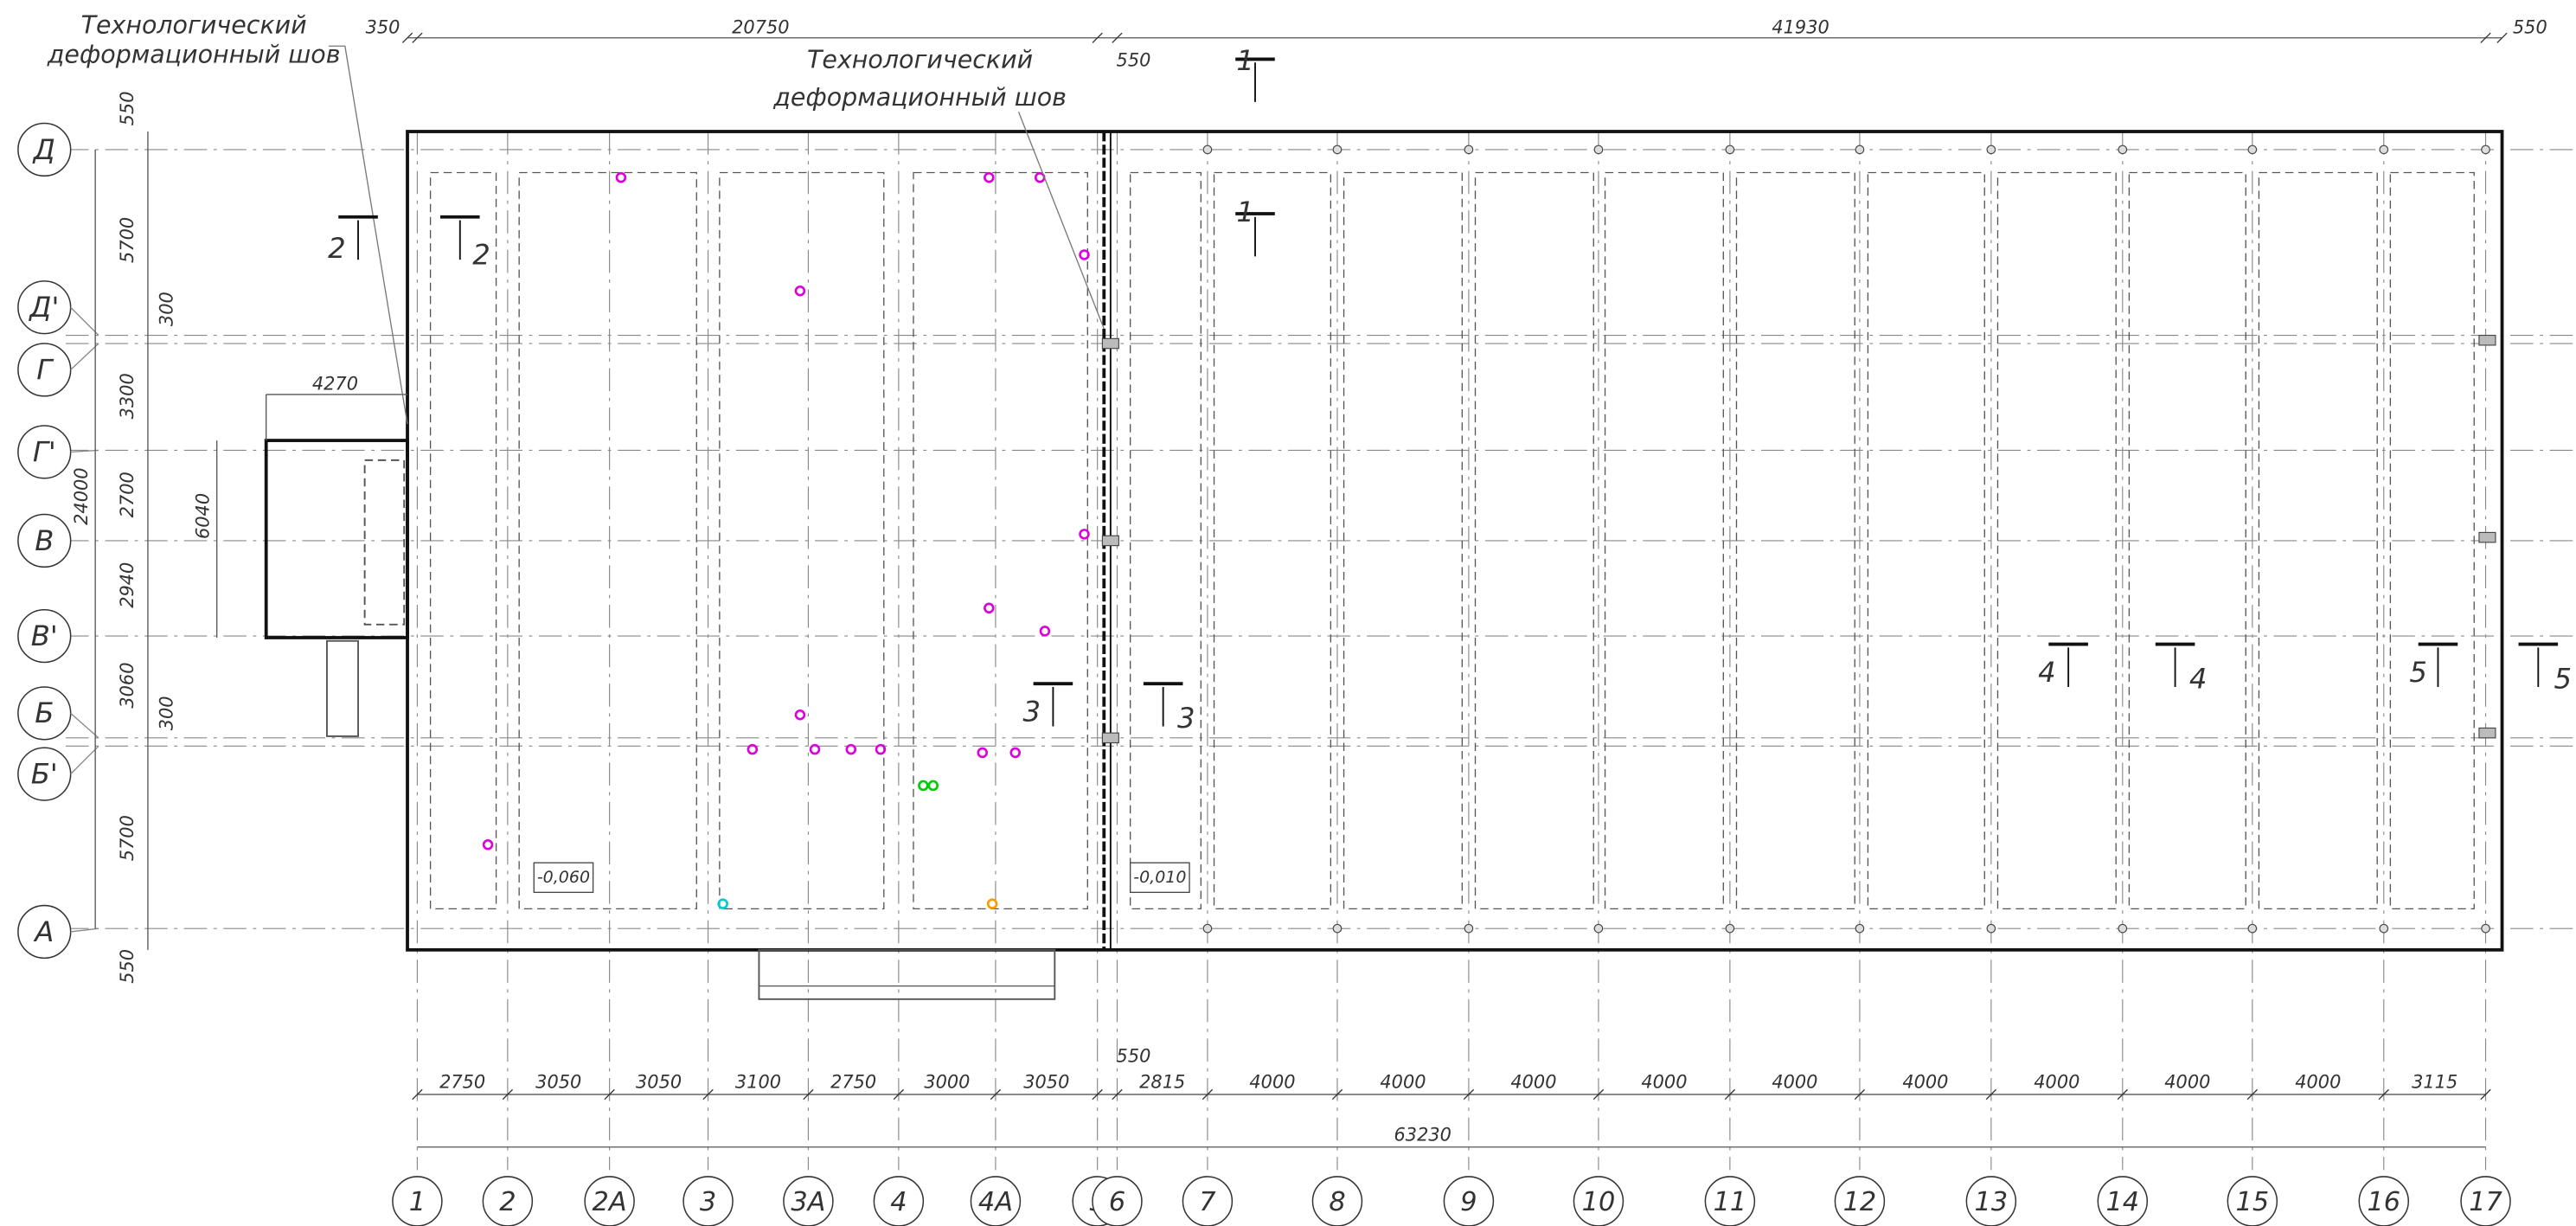  I want to click on column-axis-label: 15, so click(2253, 1202).